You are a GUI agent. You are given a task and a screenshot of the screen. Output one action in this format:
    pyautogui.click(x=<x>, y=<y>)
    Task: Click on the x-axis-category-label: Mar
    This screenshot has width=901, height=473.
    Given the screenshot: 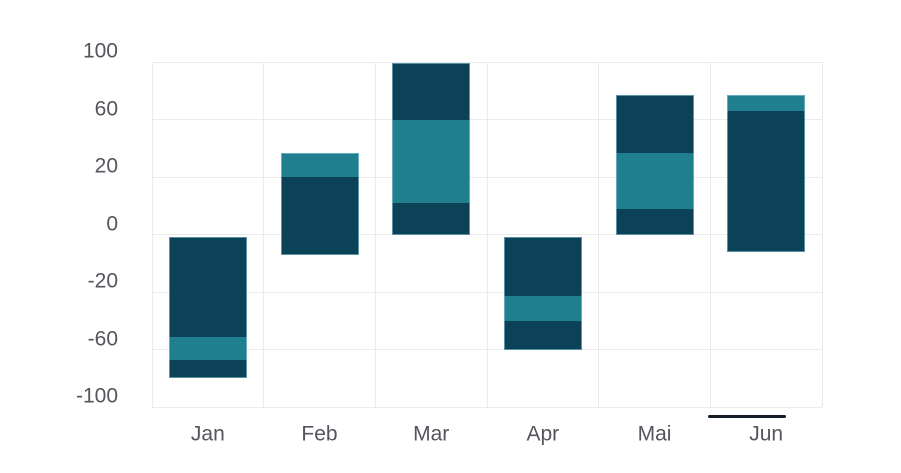 What is the action you would take?
    pyautogui.click(x=431, y=434)
    